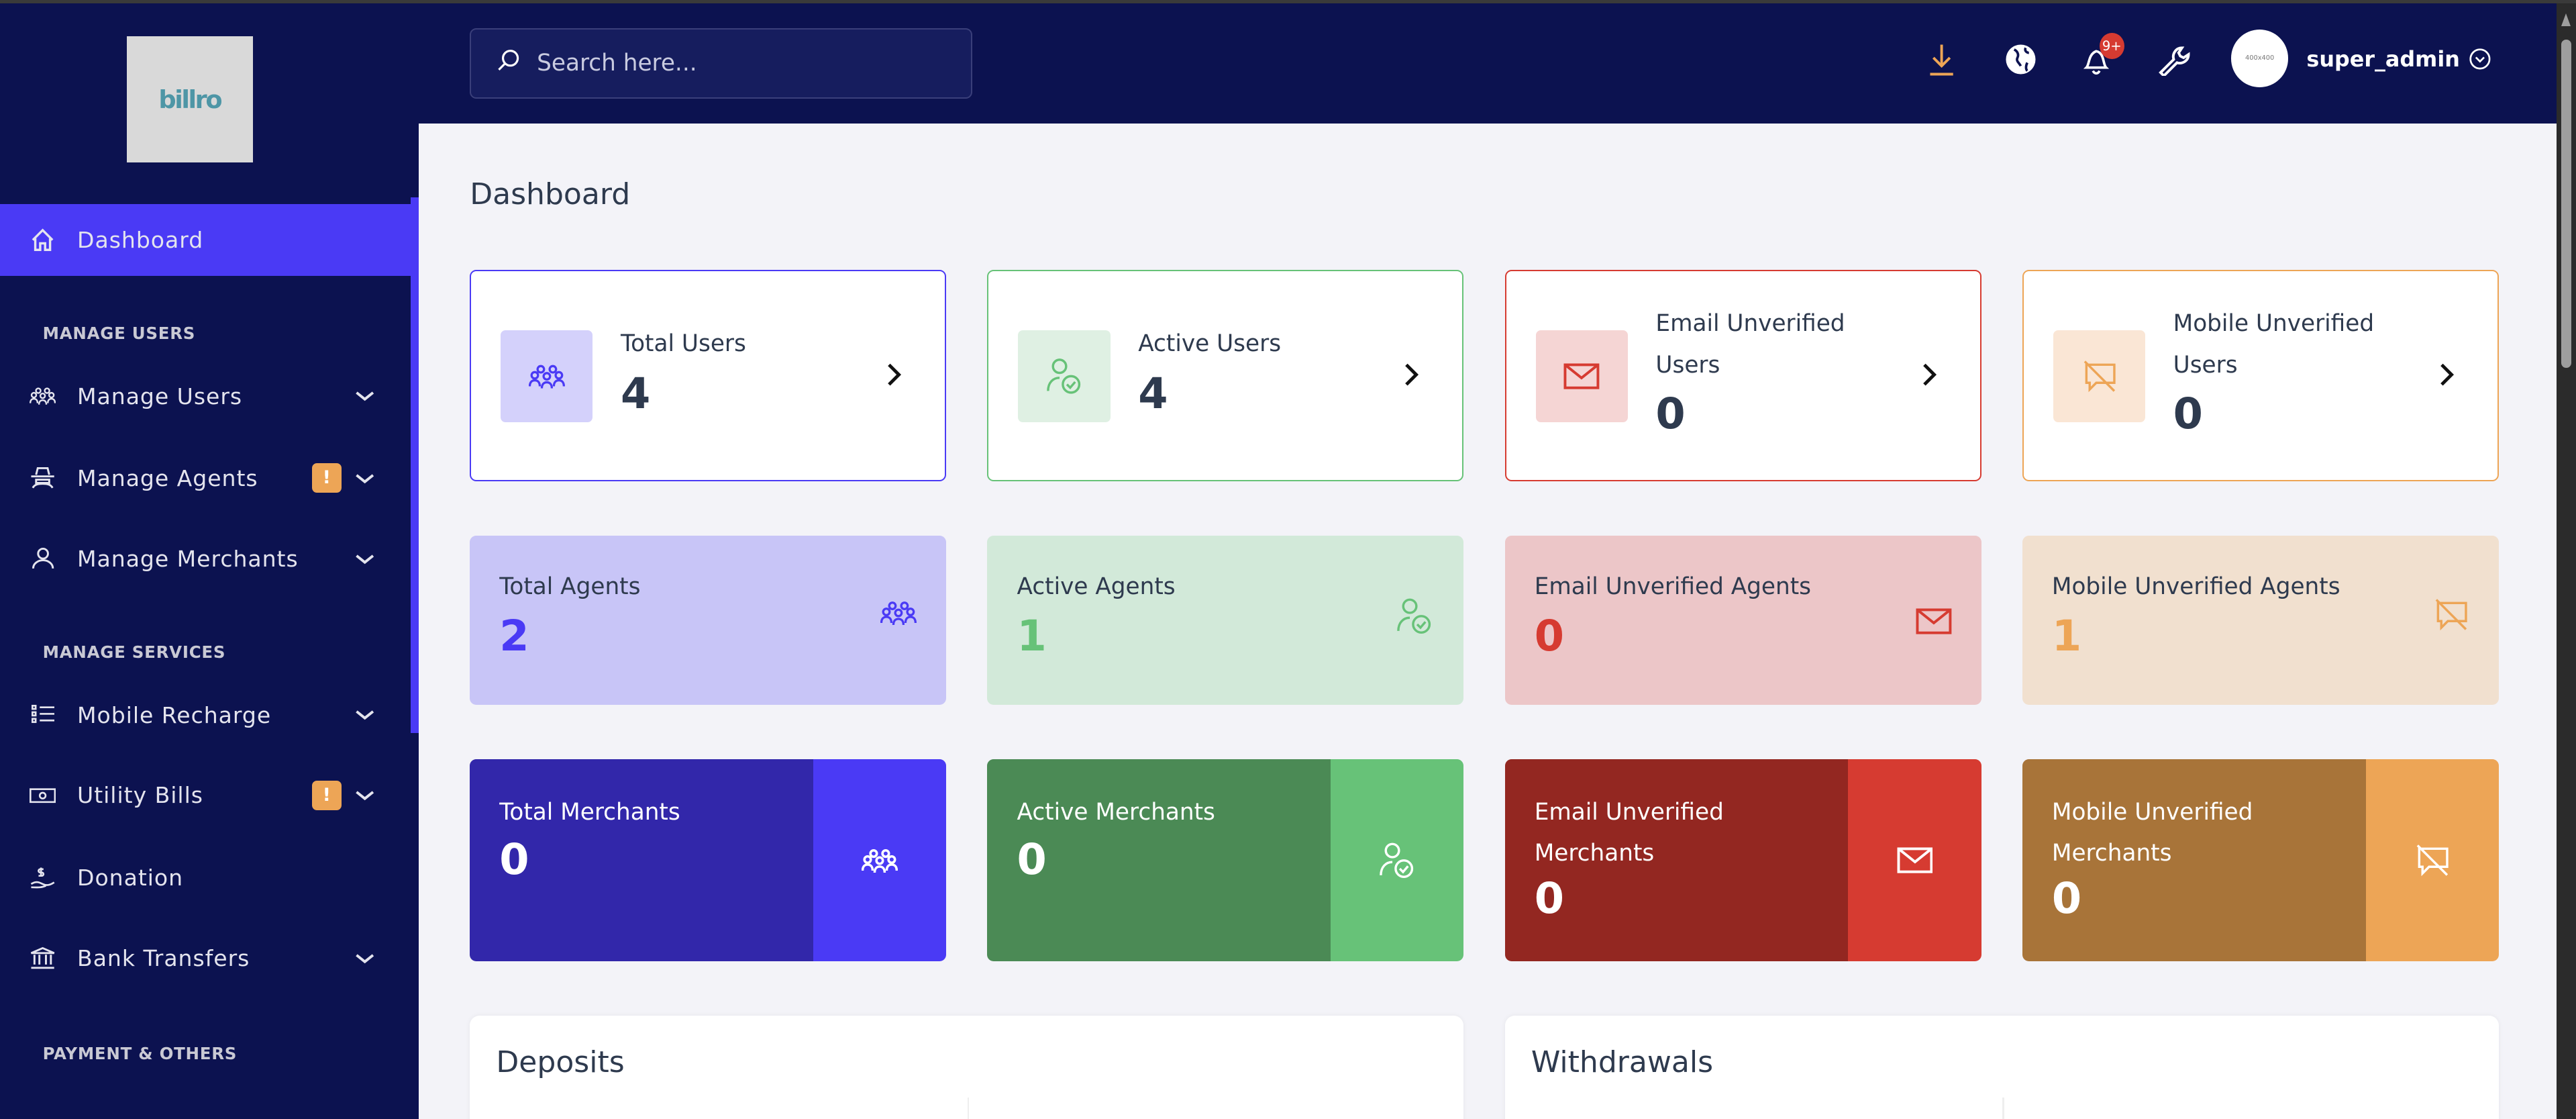  Describe the element at coordinates (134, 652) in the screenshot. I see `section-manage-services: MANAGE SERVICES` at that location.